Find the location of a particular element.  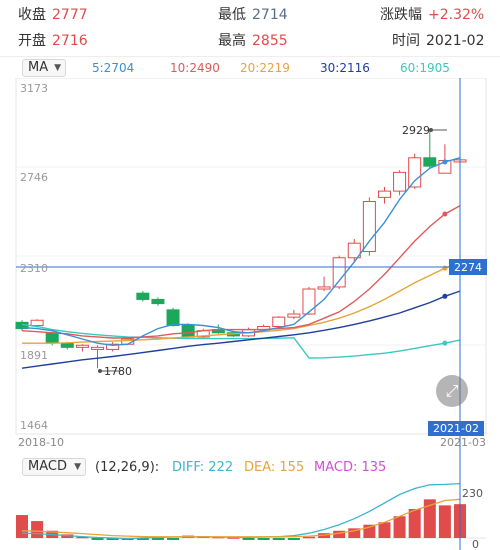

ma5-value: 5:2704 is located at coordinates (113, 68).